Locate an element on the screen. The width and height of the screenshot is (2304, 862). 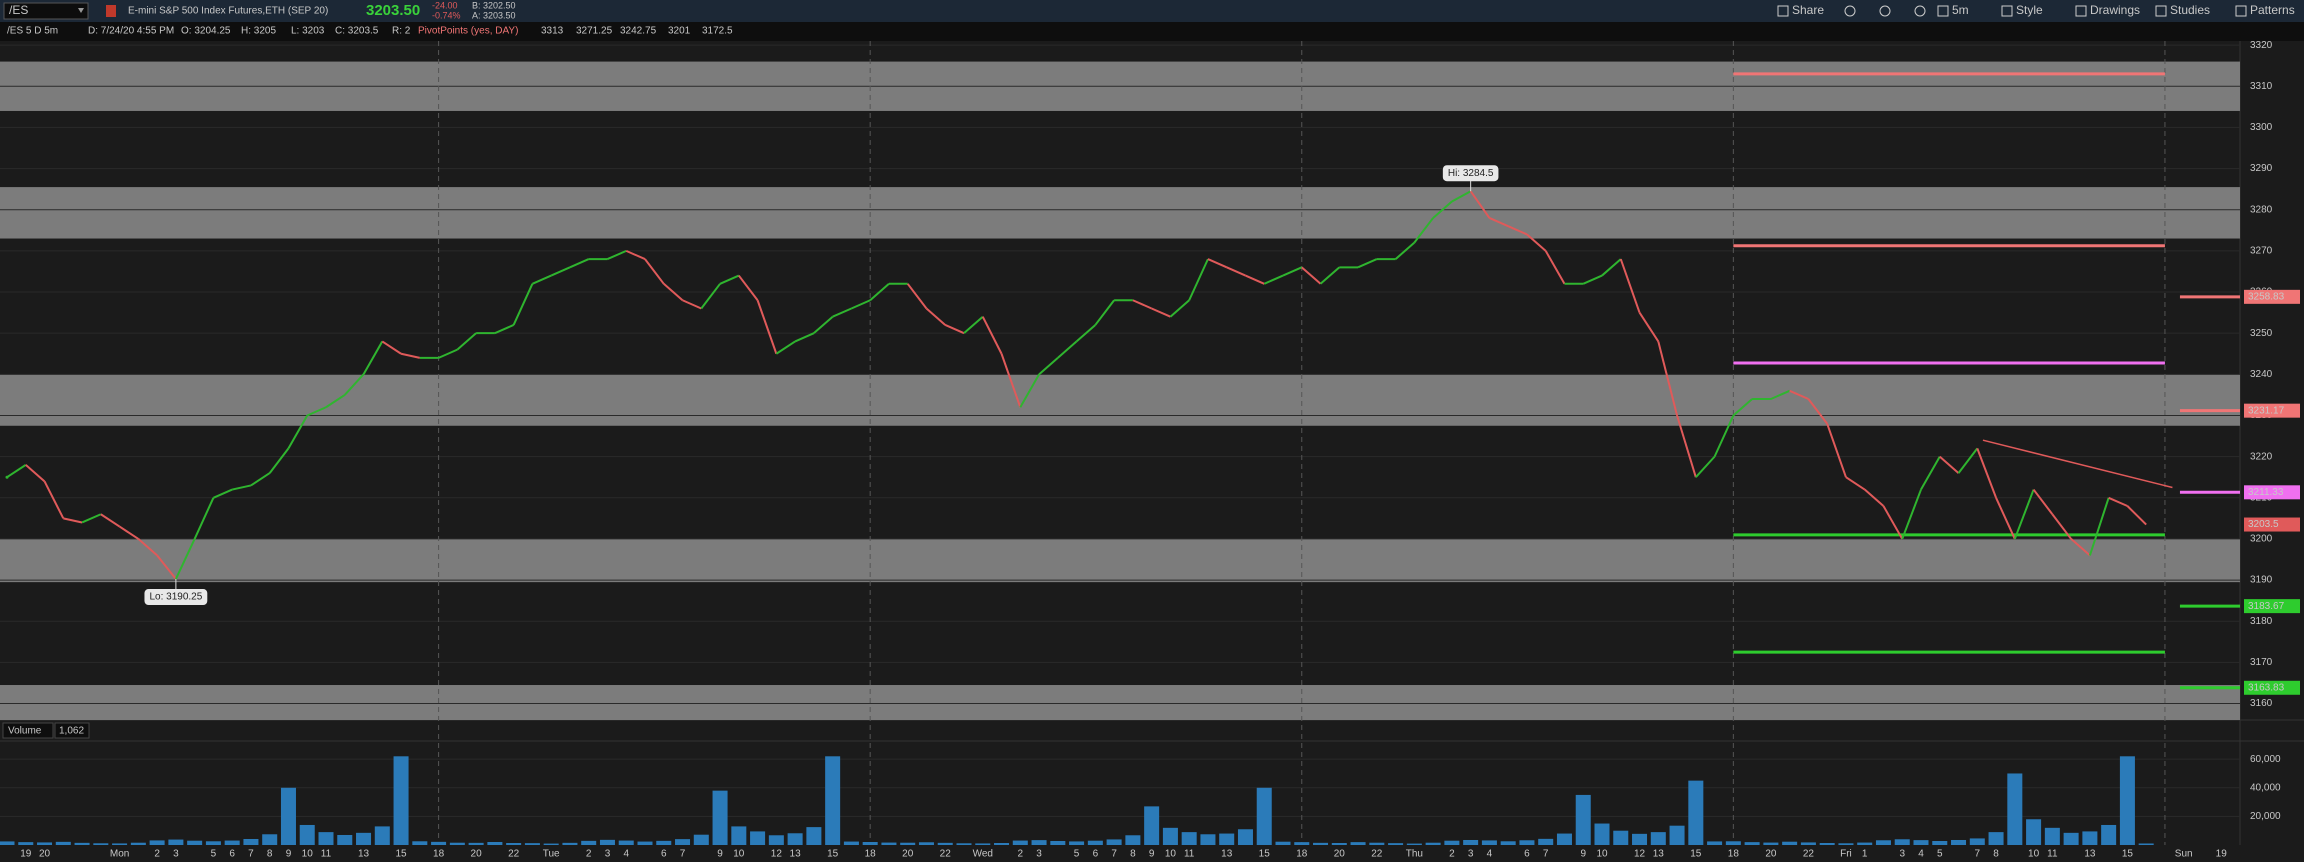
x-tick-label: 5 is located at coordinates (1940, 854).